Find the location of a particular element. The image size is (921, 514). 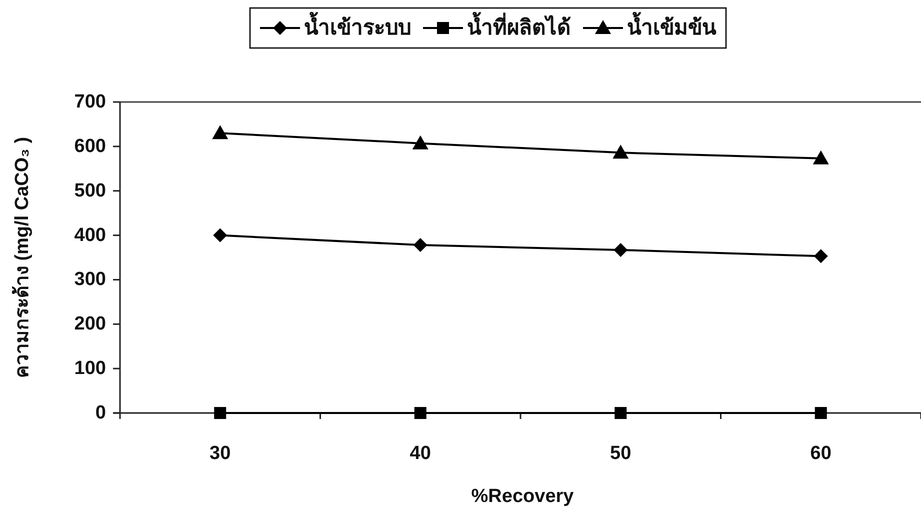

y-axis-title: ความกระด้าง (mg/l CaCO₃ ) is located at coordinates (22, 257).